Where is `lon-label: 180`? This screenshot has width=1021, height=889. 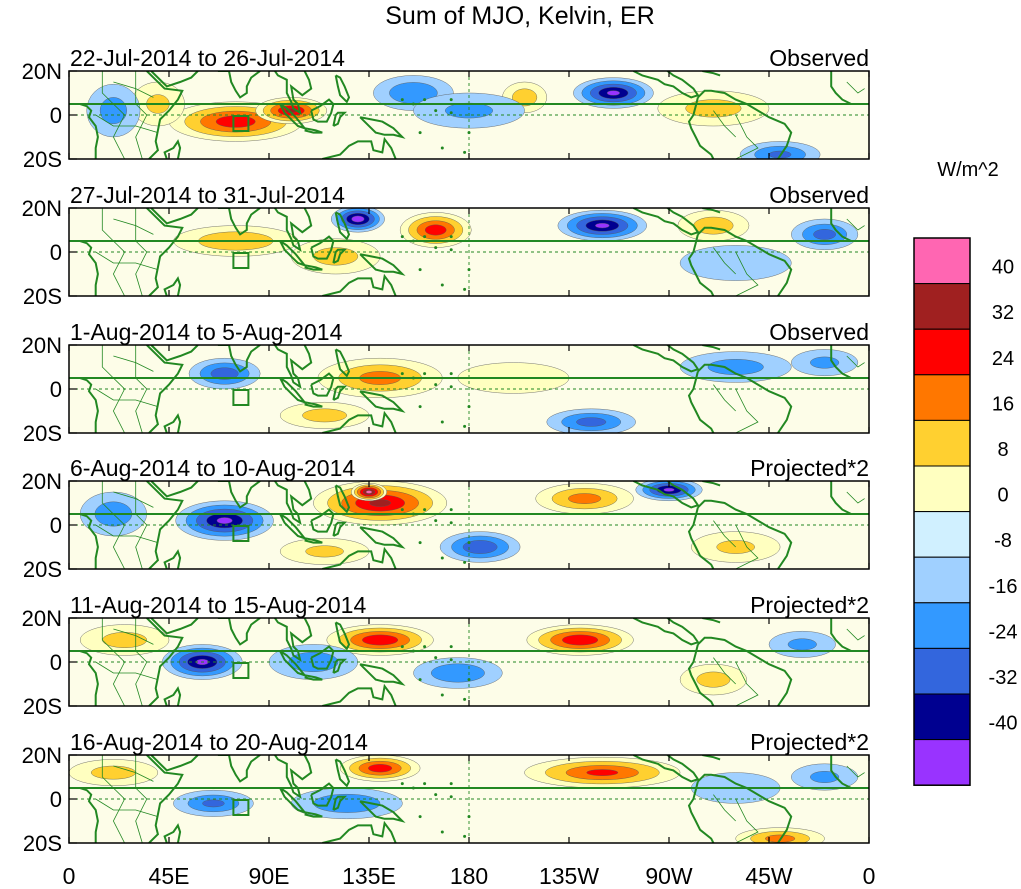 lon-label: 180 is located at coordinates (469, 876).